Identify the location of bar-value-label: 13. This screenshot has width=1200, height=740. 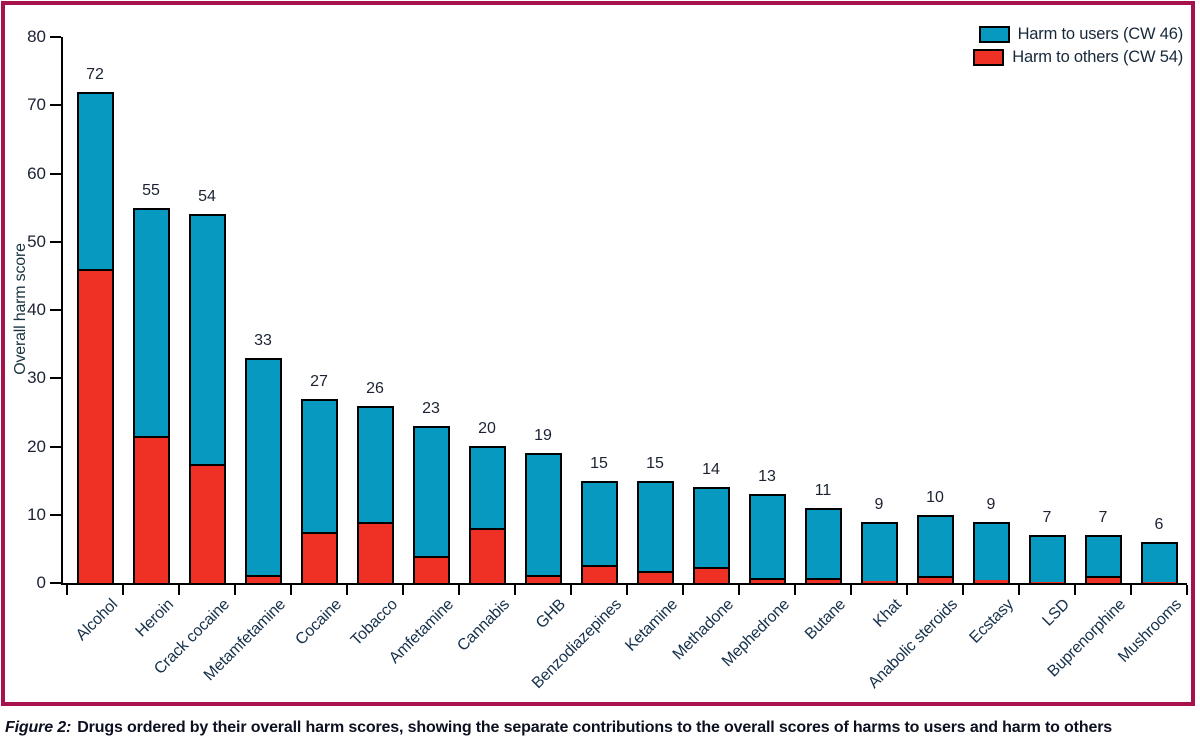
(767, 476).